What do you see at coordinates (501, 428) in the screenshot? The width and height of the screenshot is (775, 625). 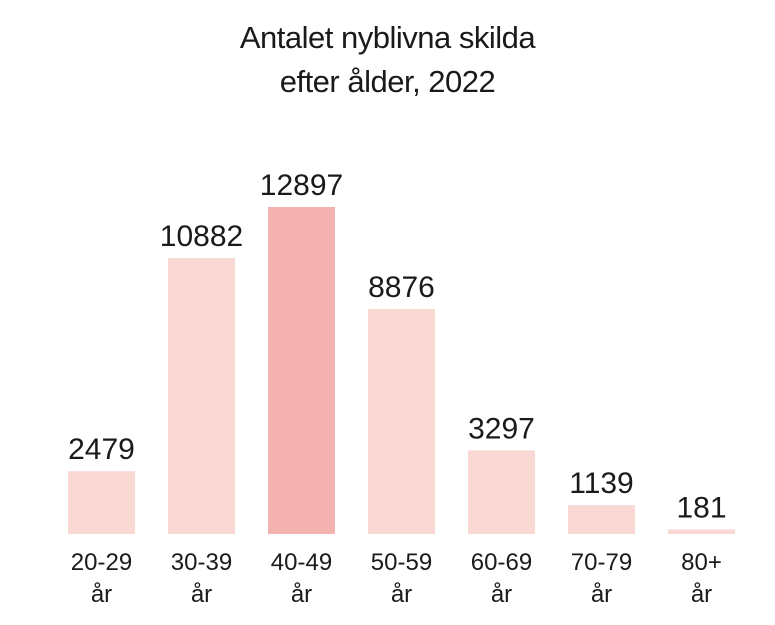 I see `value-label-60-69: 3297` at bounding box center [501, 428].